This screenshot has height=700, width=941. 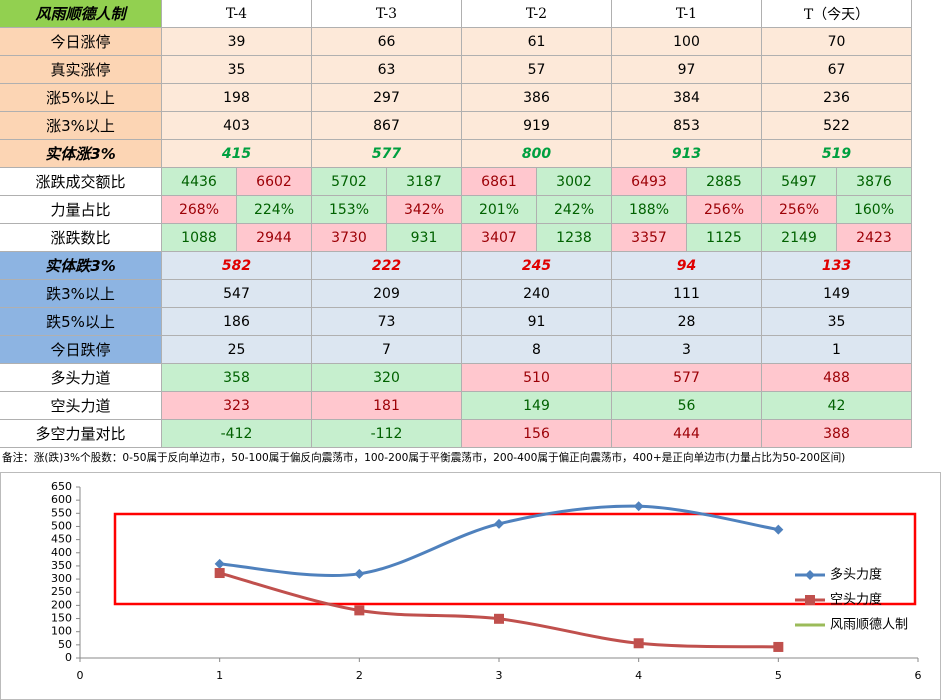 I want to click on value-cell: 73, so click(x=387, y=322).